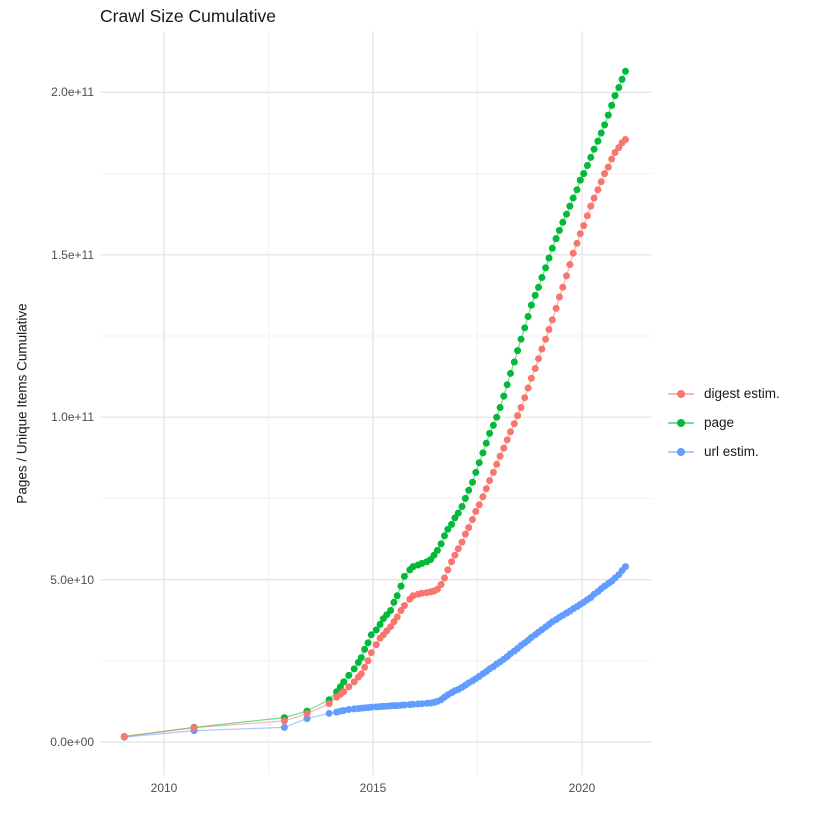 The height and width of the screenshot is (827, 826). What do you see at coordinates (72, 92) in the screenshot?
I see `y-tick-label: 2.0e+11` at bounding box center [72, 92].